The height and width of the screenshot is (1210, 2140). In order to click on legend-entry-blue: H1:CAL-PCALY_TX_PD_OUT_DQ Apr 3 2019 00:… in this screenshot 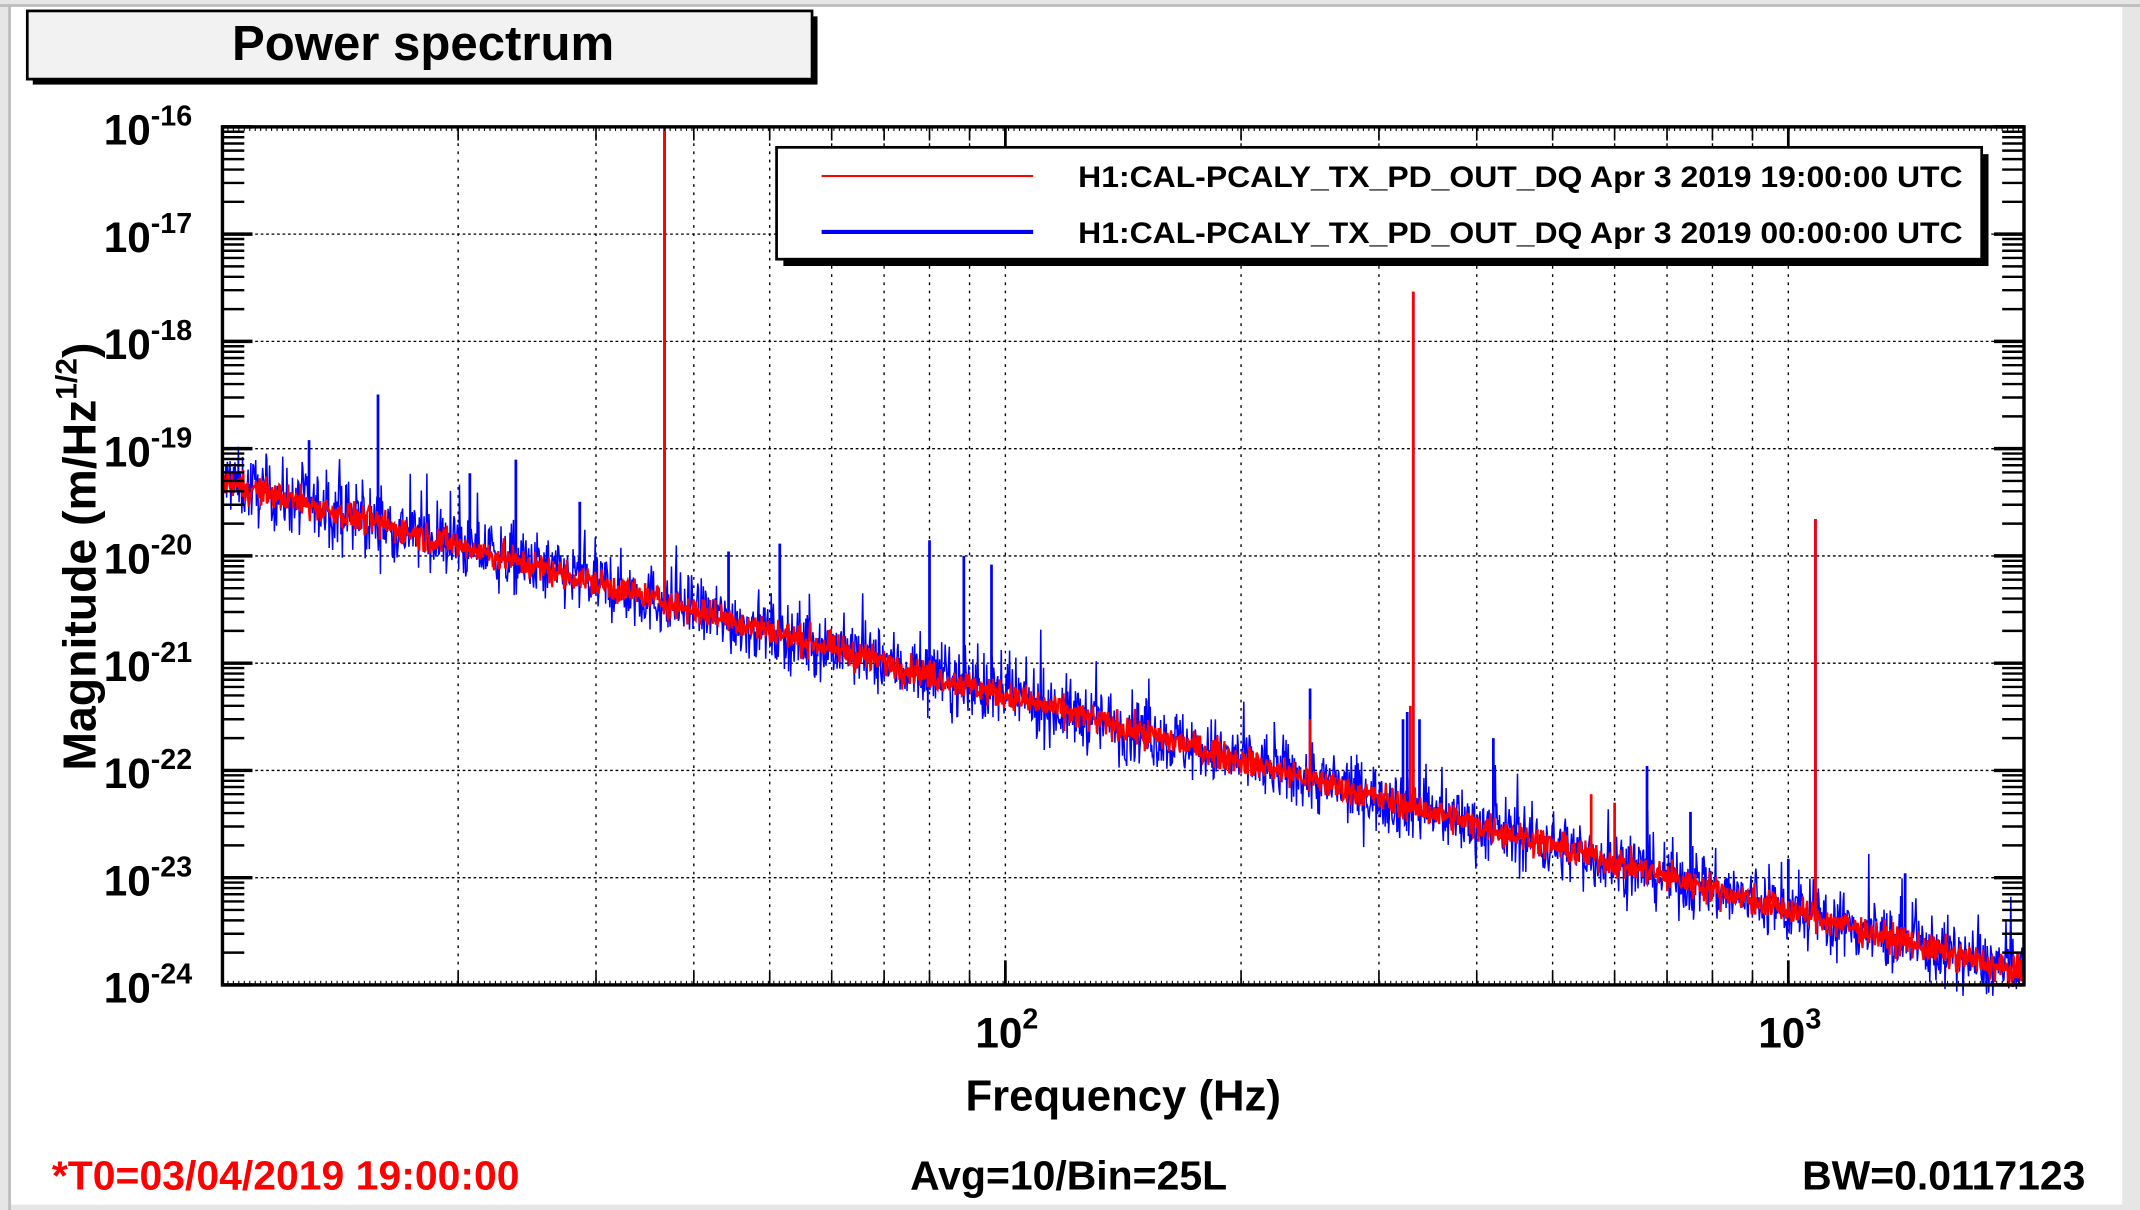, I will do `click(1520, 233)`.